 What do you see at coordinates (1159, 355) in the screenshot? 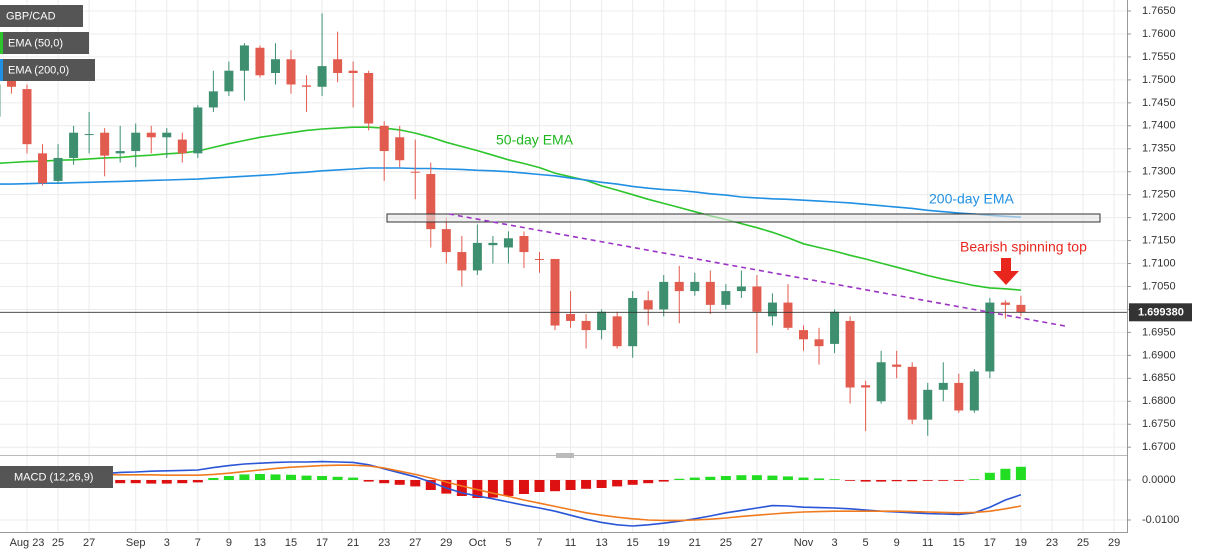
I see `y-tick-label: 1.6900` at bounding box center [1159, 355].